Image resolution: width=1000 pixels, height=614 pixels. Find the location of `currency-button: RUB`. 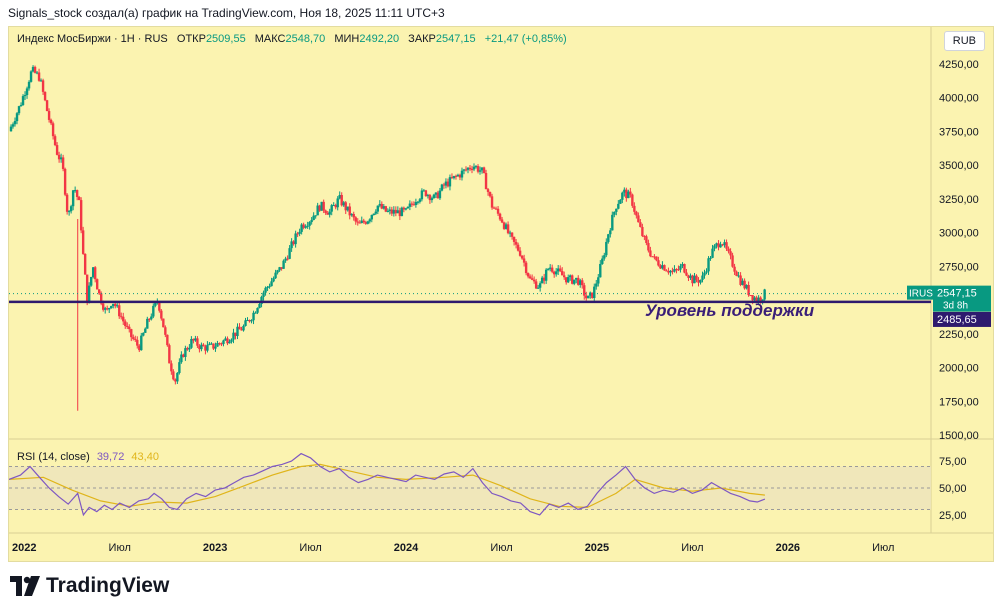

currency-button: RUB is located at coordinates (964, 41).